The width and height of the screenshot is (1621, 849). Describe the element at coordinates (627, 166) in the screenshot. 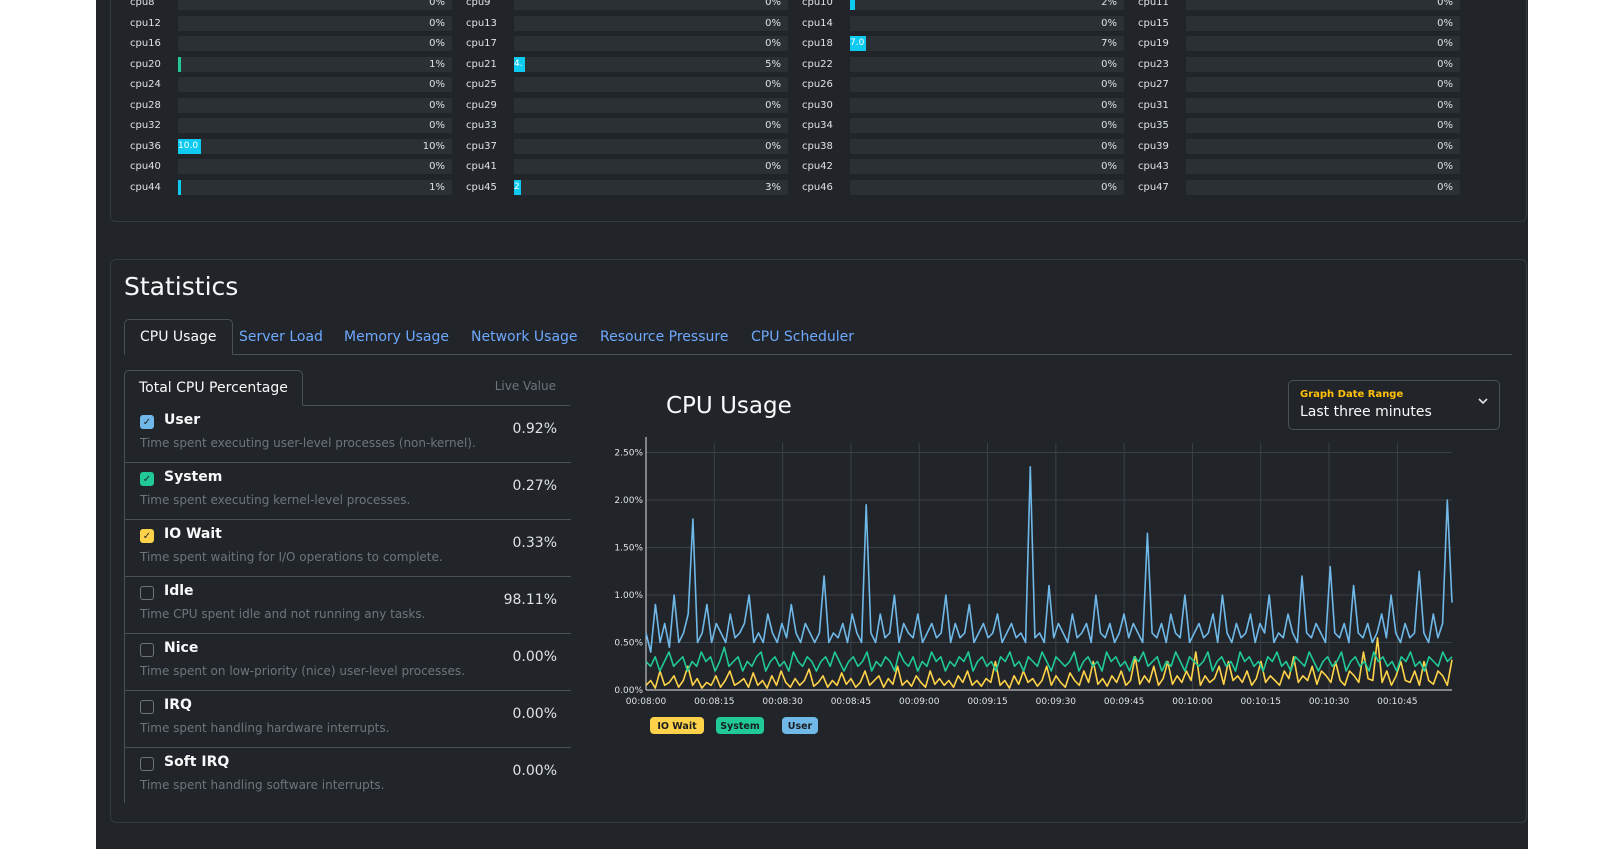

I see `cpu-row-cpu41: cpu41 0%` at that location.